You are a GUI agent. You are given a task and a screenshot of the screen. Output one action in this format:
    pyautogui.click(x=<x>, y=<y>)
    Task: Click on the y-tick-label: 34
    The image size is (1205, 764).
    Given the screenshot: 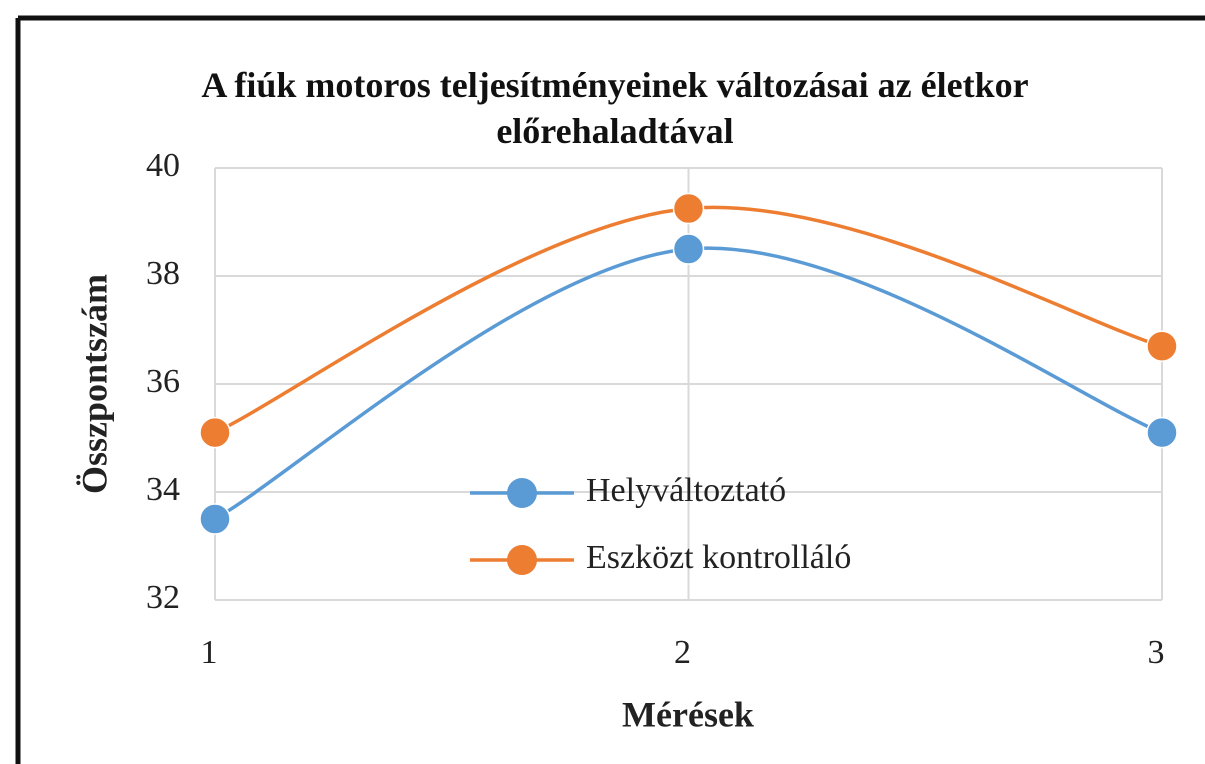 What is the action you would take?
    pyautogui.click(x=163, y=489)
    